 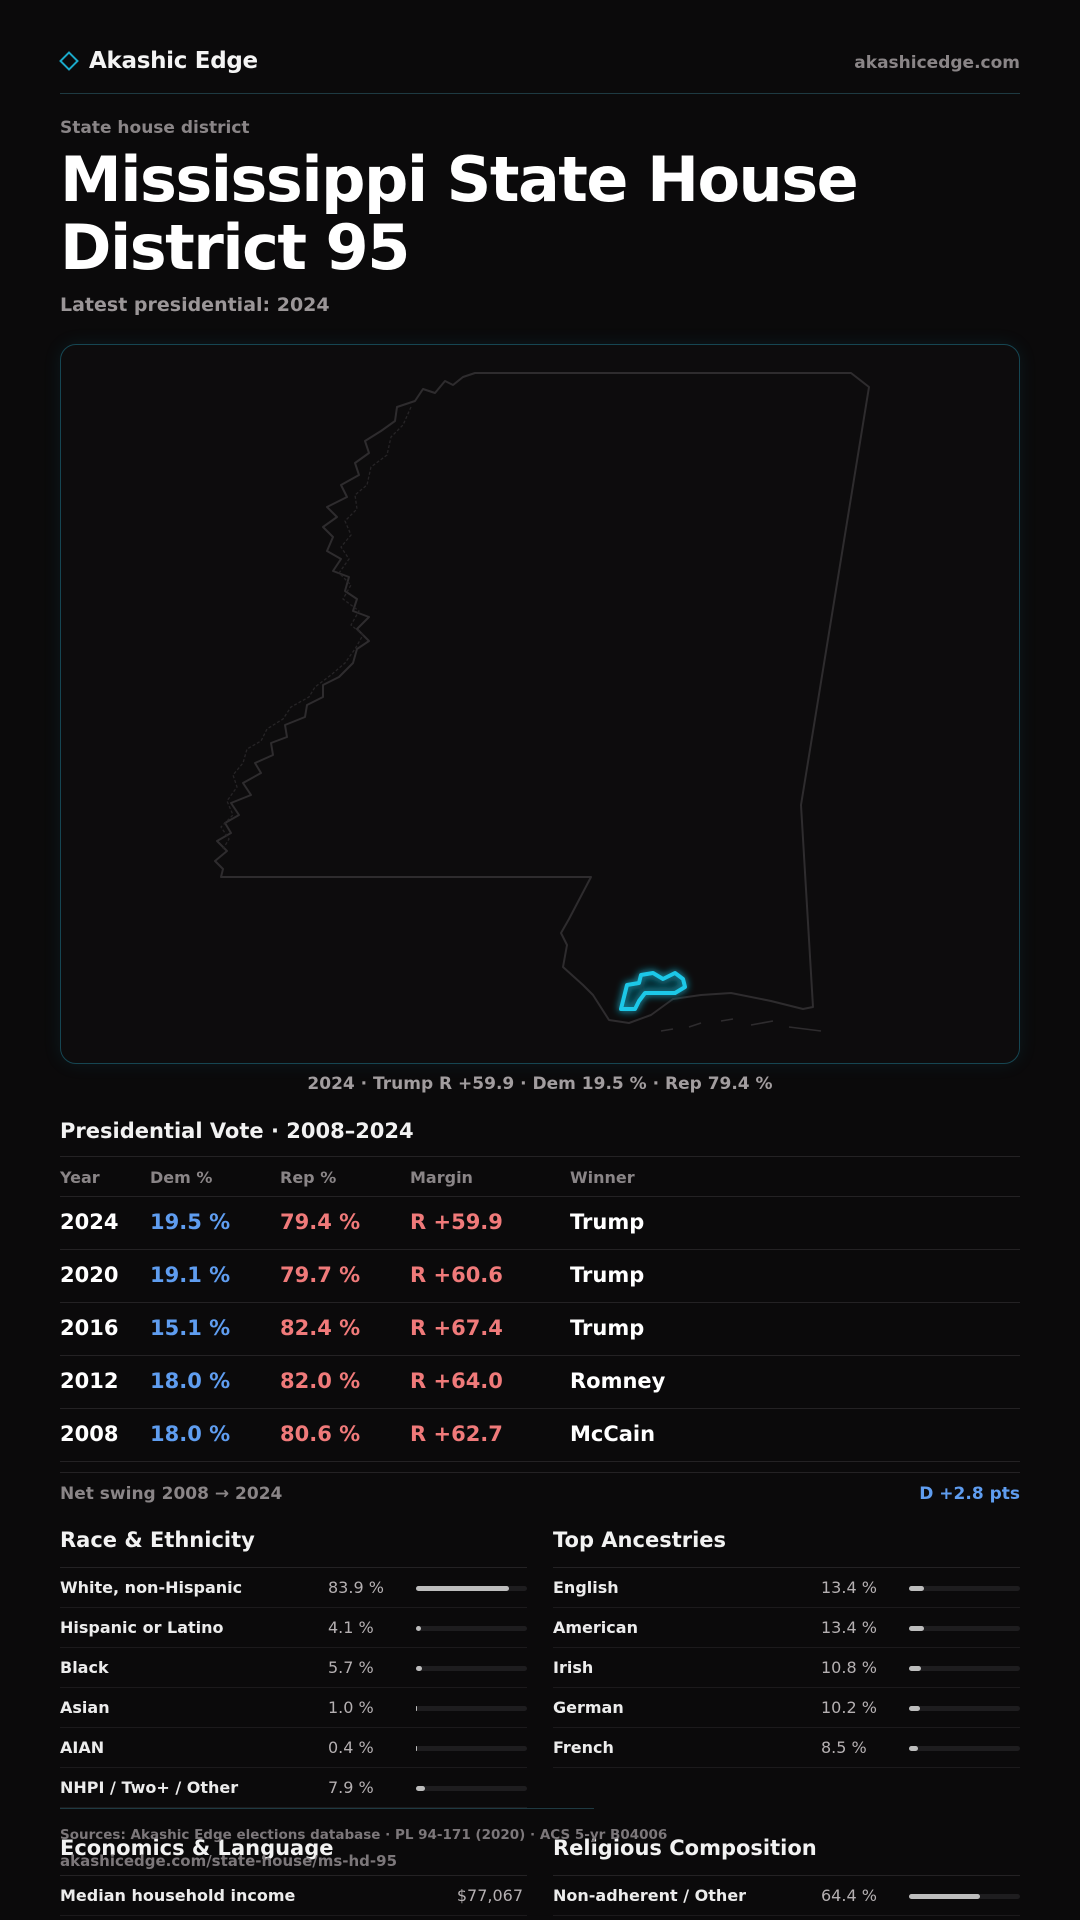 I want to click on ancestry-label: German, so click(x=588, y=1707).